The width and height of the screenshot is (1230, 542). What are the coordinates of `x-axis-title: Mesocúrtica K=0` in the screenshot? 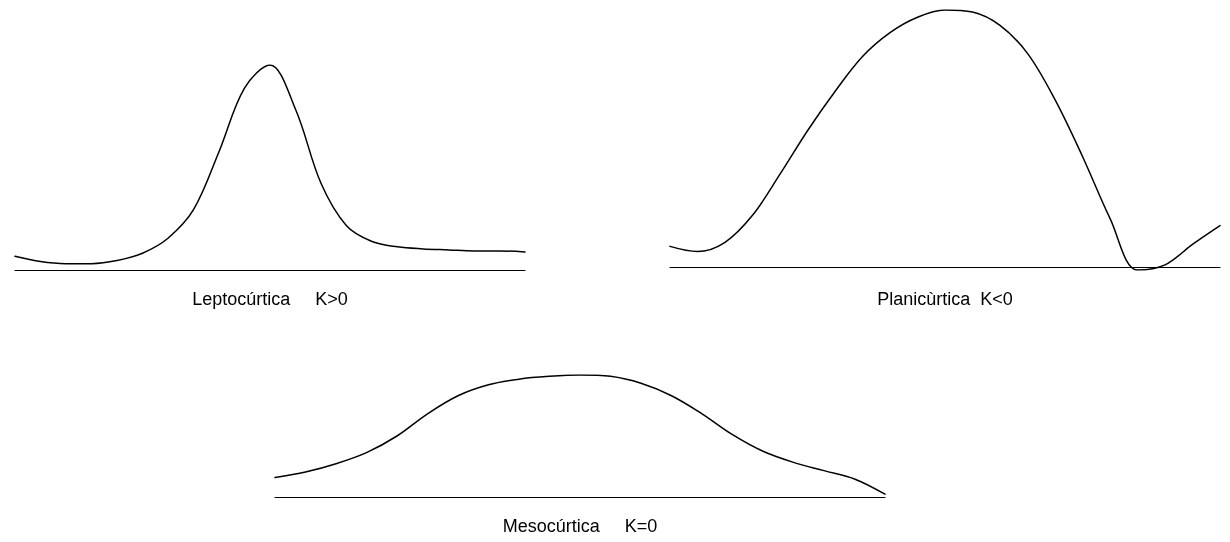 It's located at (580, 526).